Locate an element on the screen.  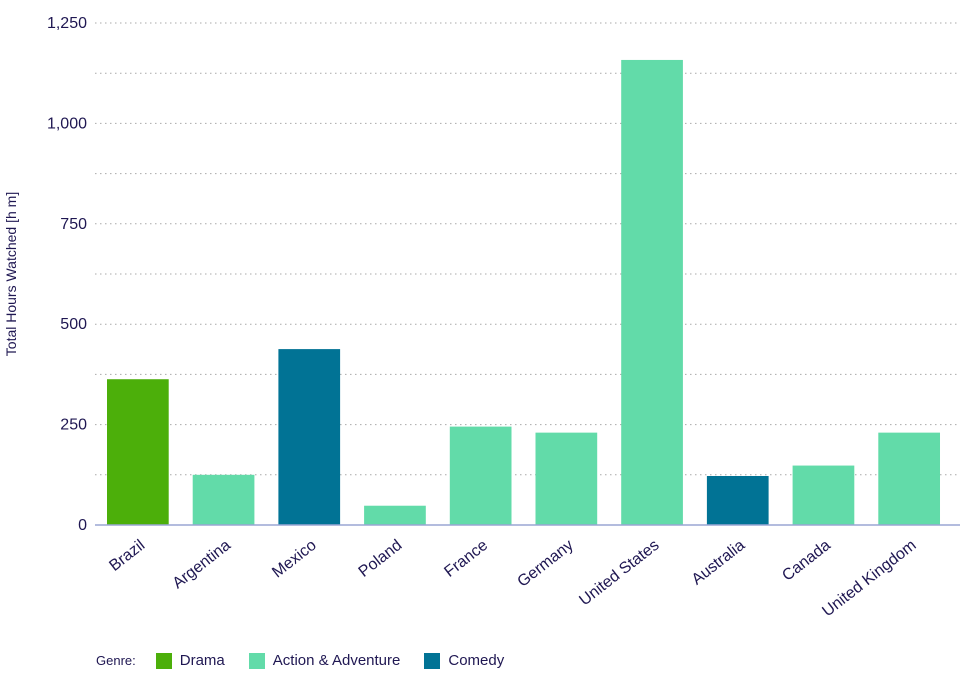
legend-item-action-adventure: Action & Adventure is located at coordinates (324, 660).